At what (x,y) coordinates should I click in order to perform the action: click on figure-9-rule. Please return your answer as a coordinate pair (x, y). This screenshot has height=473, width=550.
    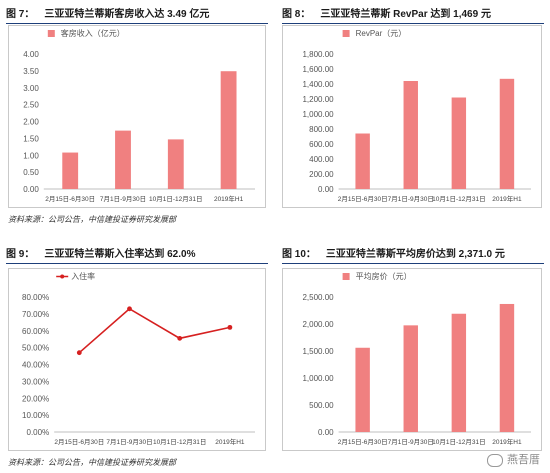
    Looking at the image, I should click on (137, 263).